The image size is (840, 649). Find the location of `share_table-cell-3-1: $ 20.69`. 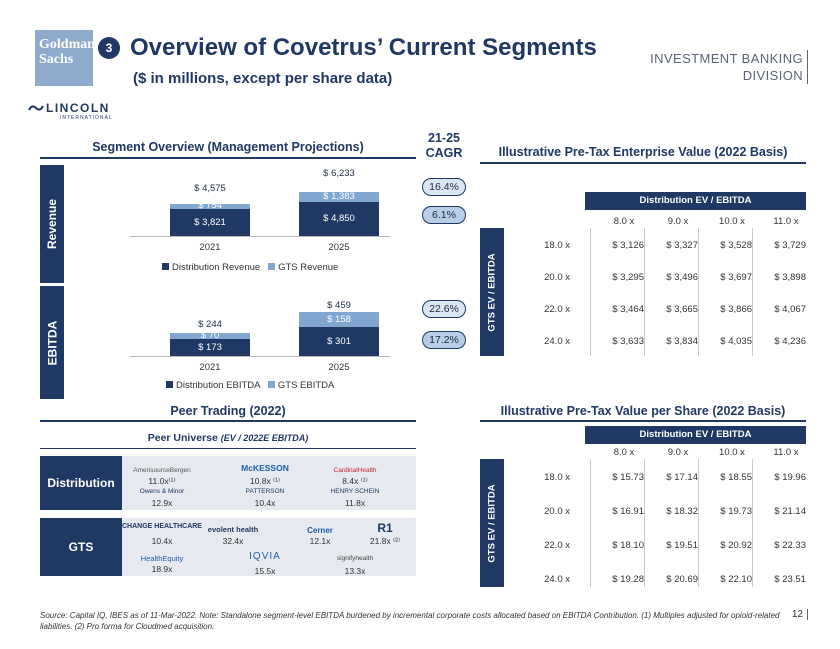

share_table-cell-3-1: $ 20.69 is located at coordinates (682, 579).